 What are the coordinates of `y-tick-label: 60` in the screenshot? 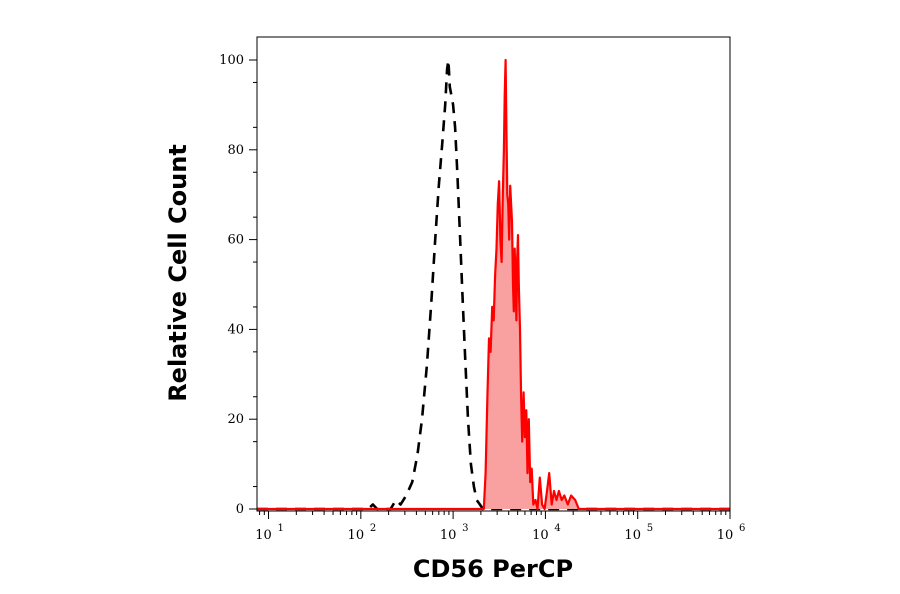 It's located at (235, 240).